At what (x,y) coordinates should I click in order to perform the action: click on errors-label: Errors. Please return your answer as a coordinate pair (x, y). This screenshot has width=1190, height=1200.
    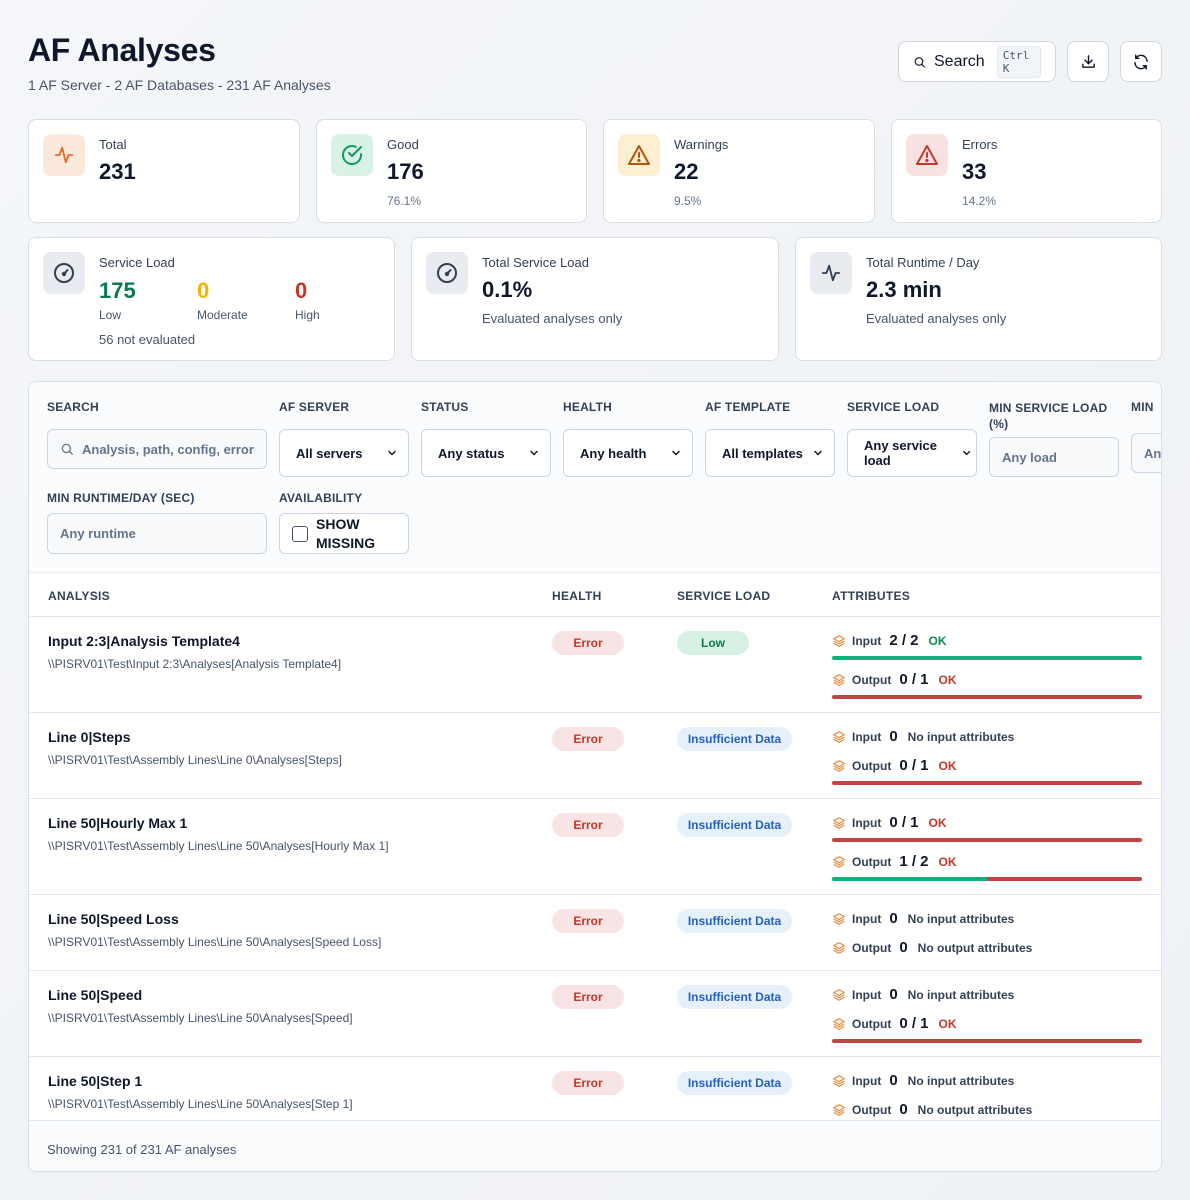
    Looking at the image, I should click on (980, 144).